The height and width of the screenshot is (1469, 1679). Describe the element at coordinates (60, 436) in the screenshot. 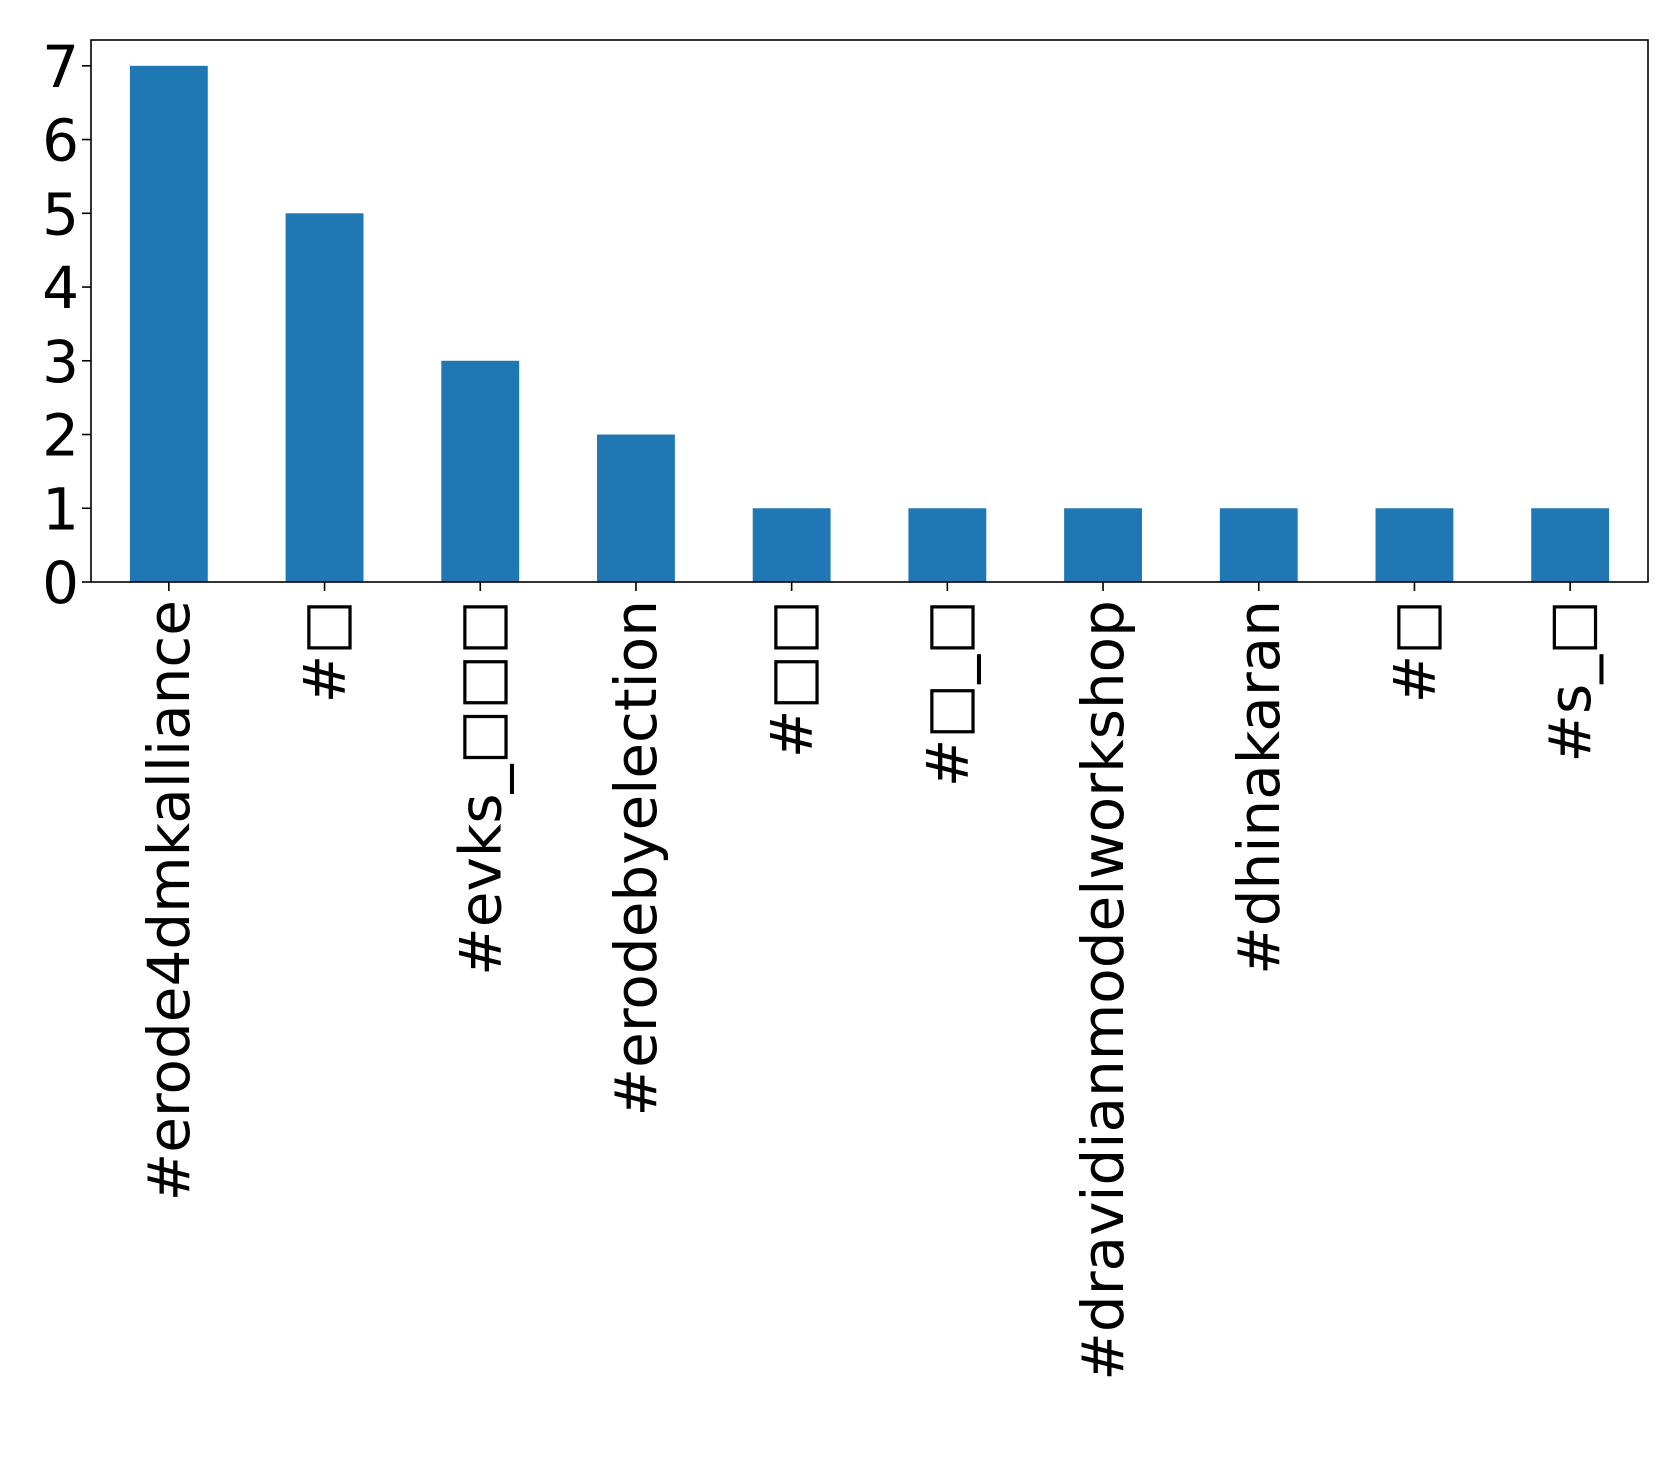

I see `y-tick-label-2: 2` at that location.